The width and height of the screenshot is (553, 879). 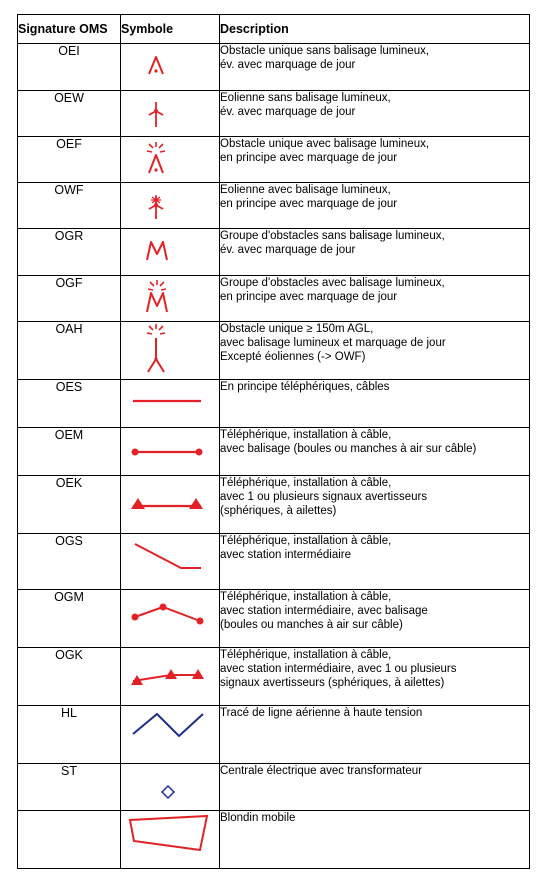 I want to click on signature-code: OAH, so click(x=69, y=350).